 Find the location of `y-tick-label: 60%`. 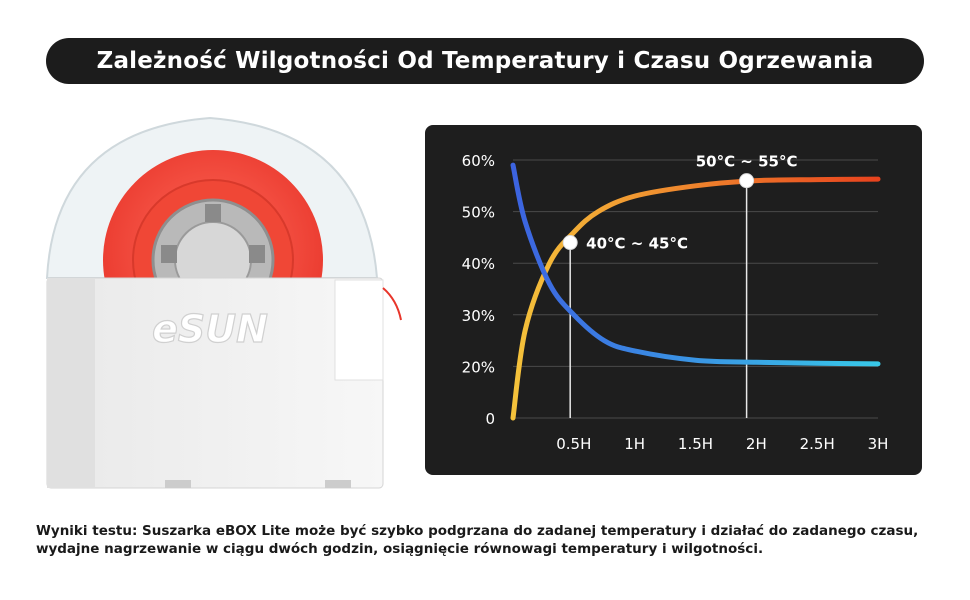

y-tick-label: 60% is located at coordinates (478, 161).